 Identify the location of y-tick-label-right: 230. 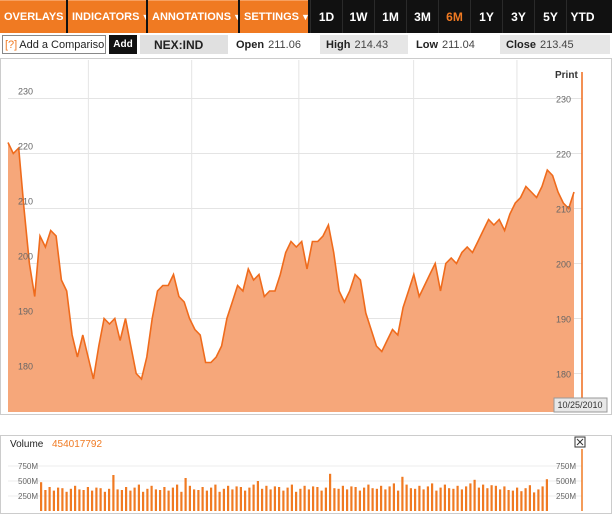
(563, 100).